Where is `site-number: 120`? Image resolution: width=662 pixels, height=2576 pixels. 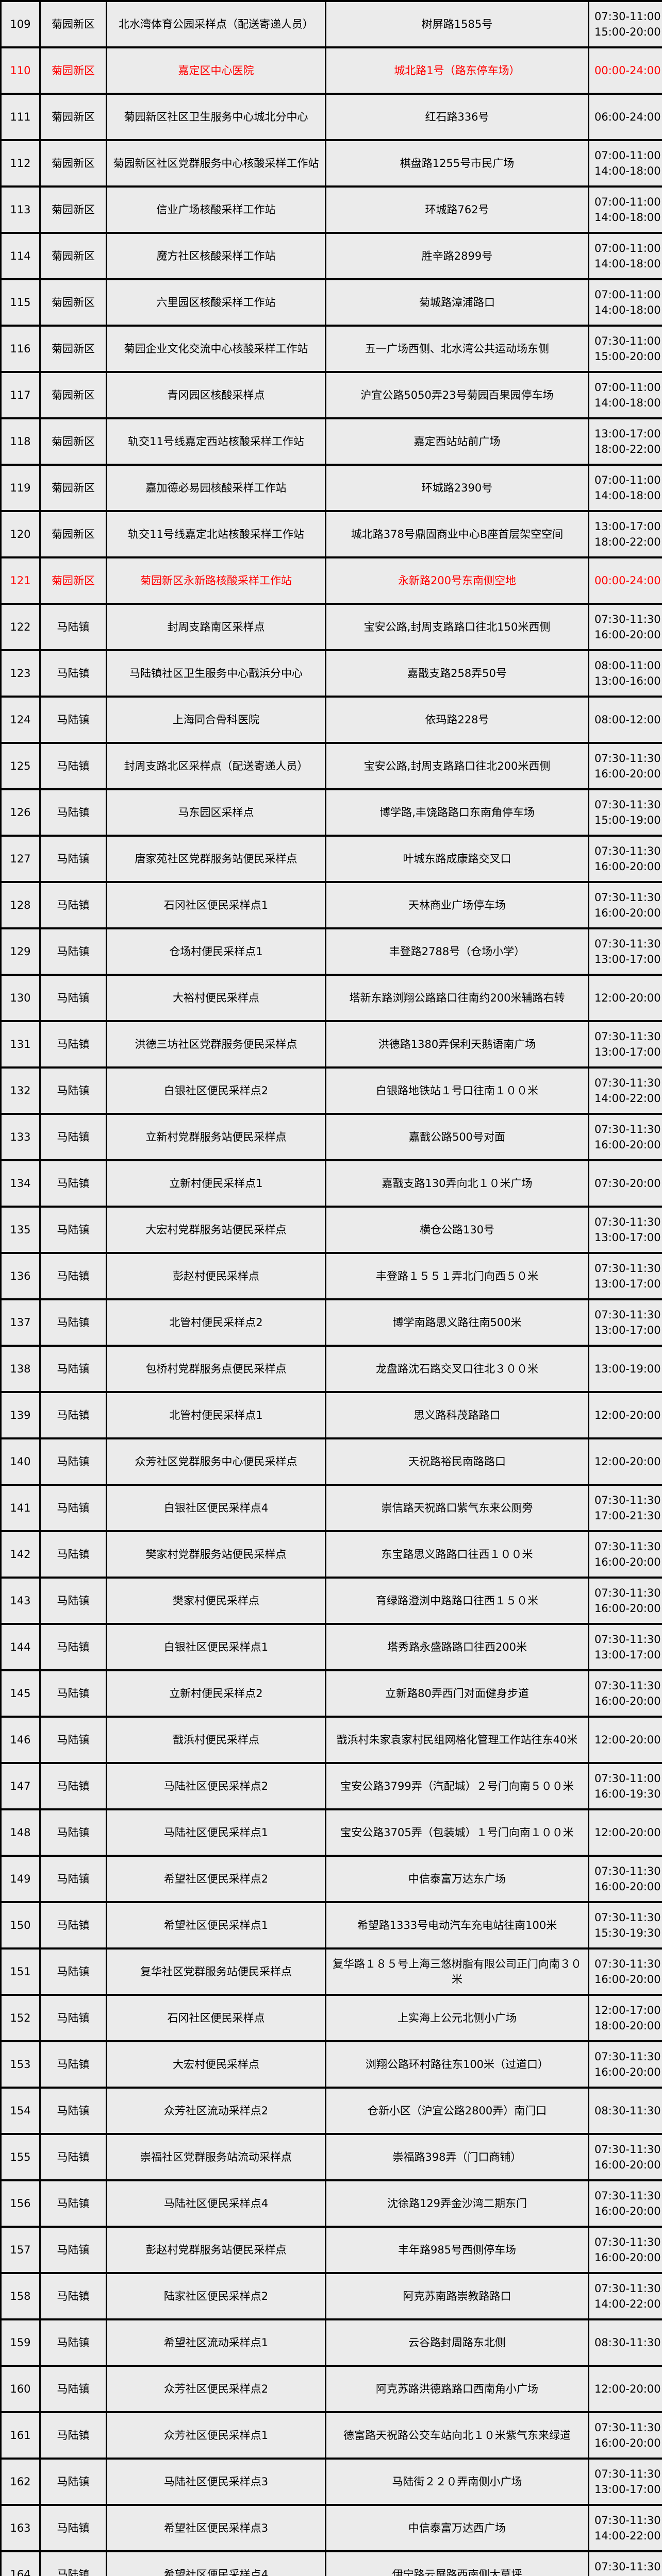 site-number: 120 is located at coordinates (20, 534).